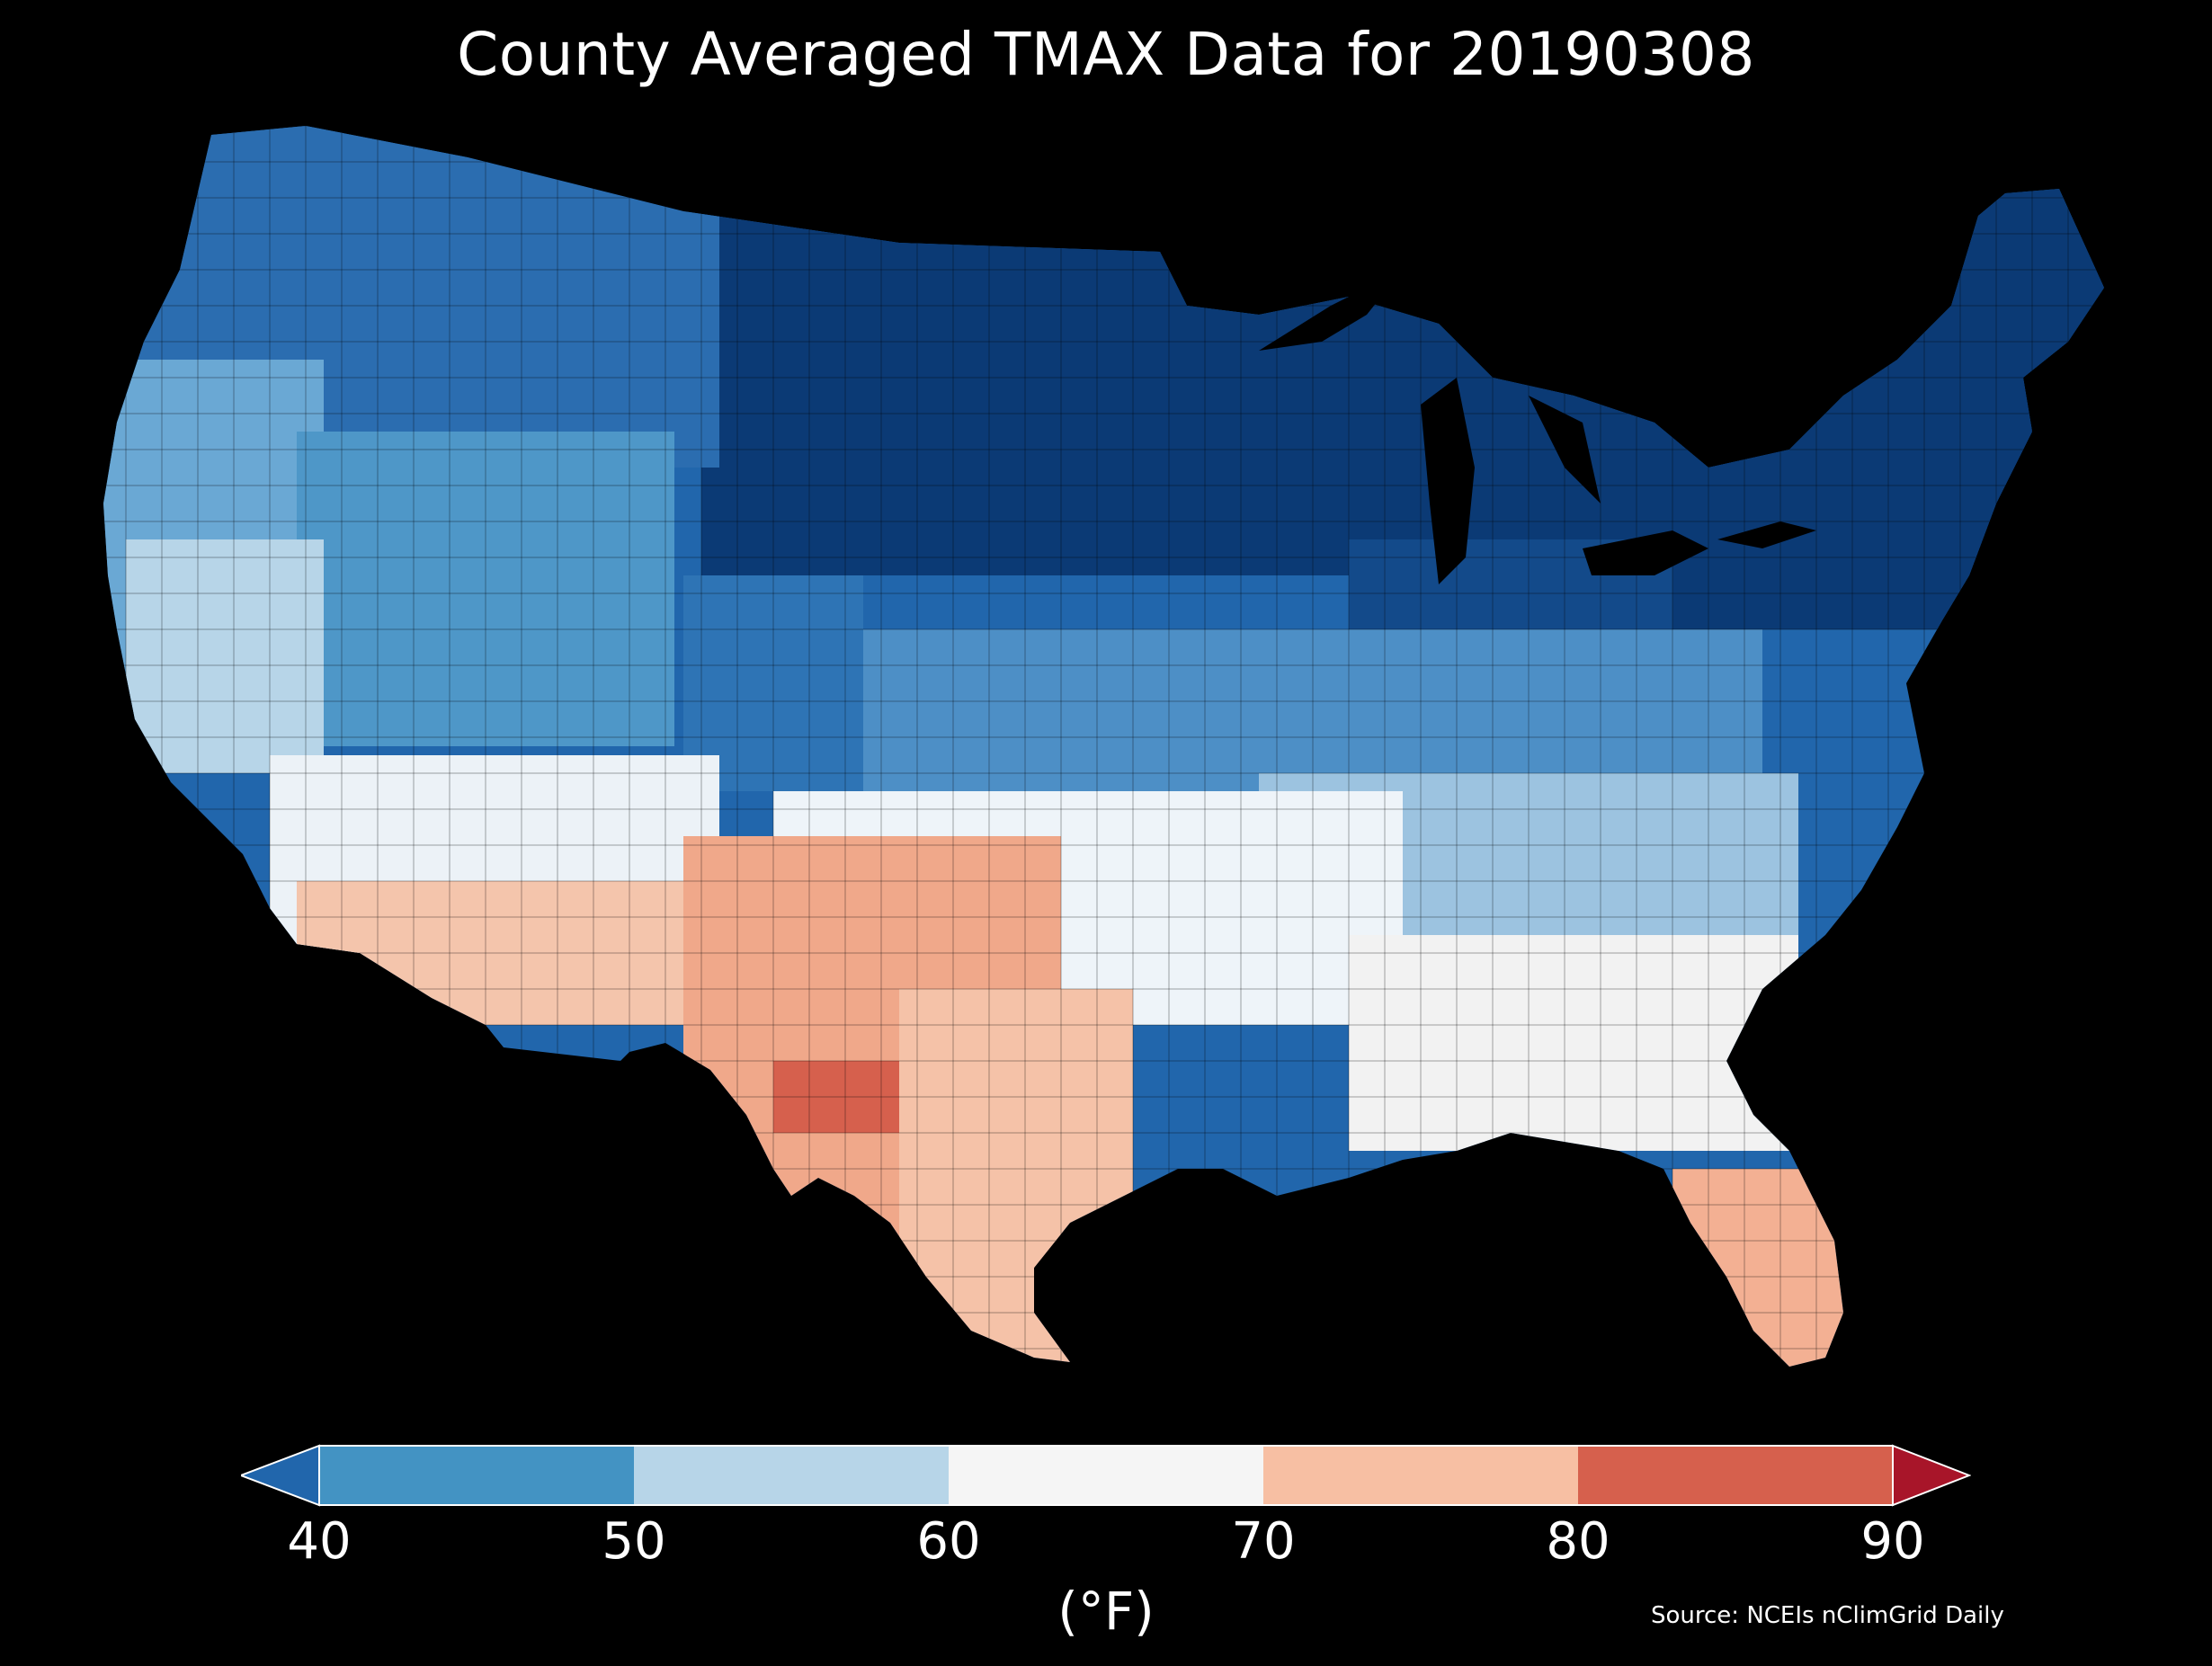  I want to click on colorbar-tick-label: 90, so click(1892, 1542).